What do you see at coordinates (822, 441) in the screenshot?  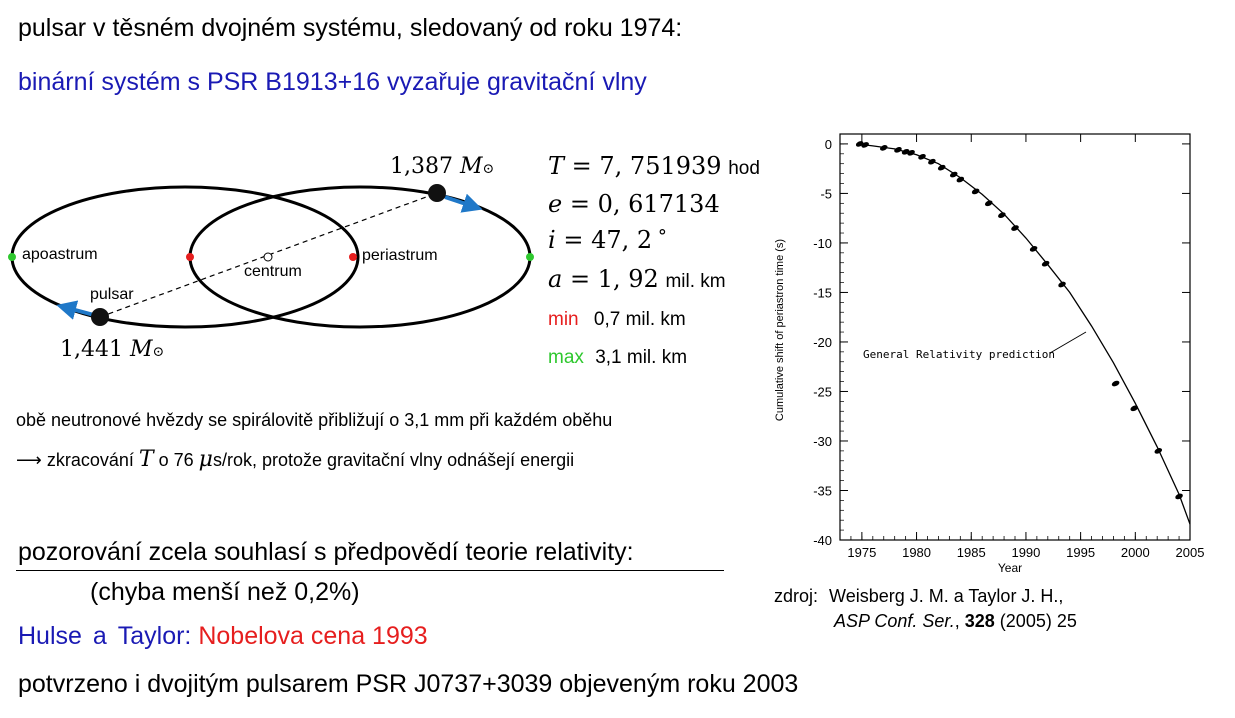 I see `y-tick-label: -30` at bounding box center [822, 441].